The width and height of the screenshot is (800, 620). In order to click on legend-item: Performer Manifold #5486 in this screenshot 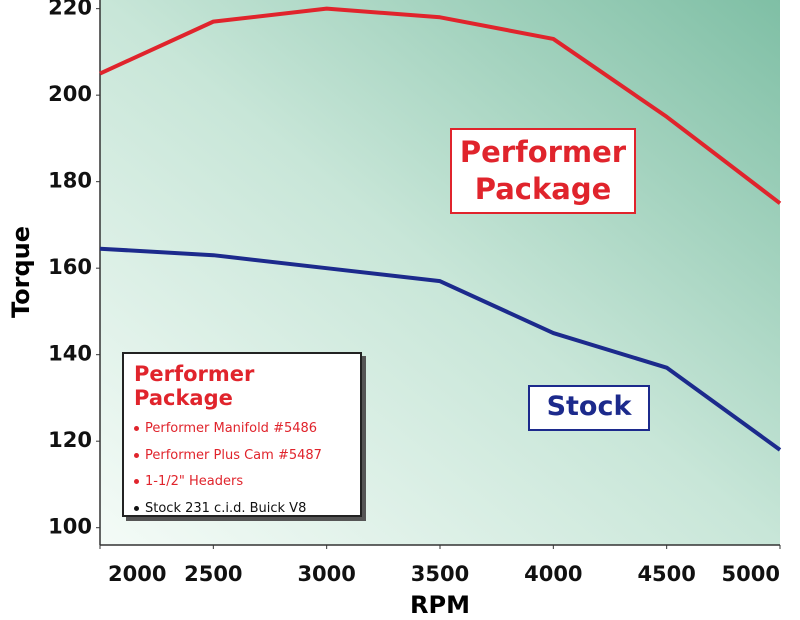, I will do `click(242, 429)`.